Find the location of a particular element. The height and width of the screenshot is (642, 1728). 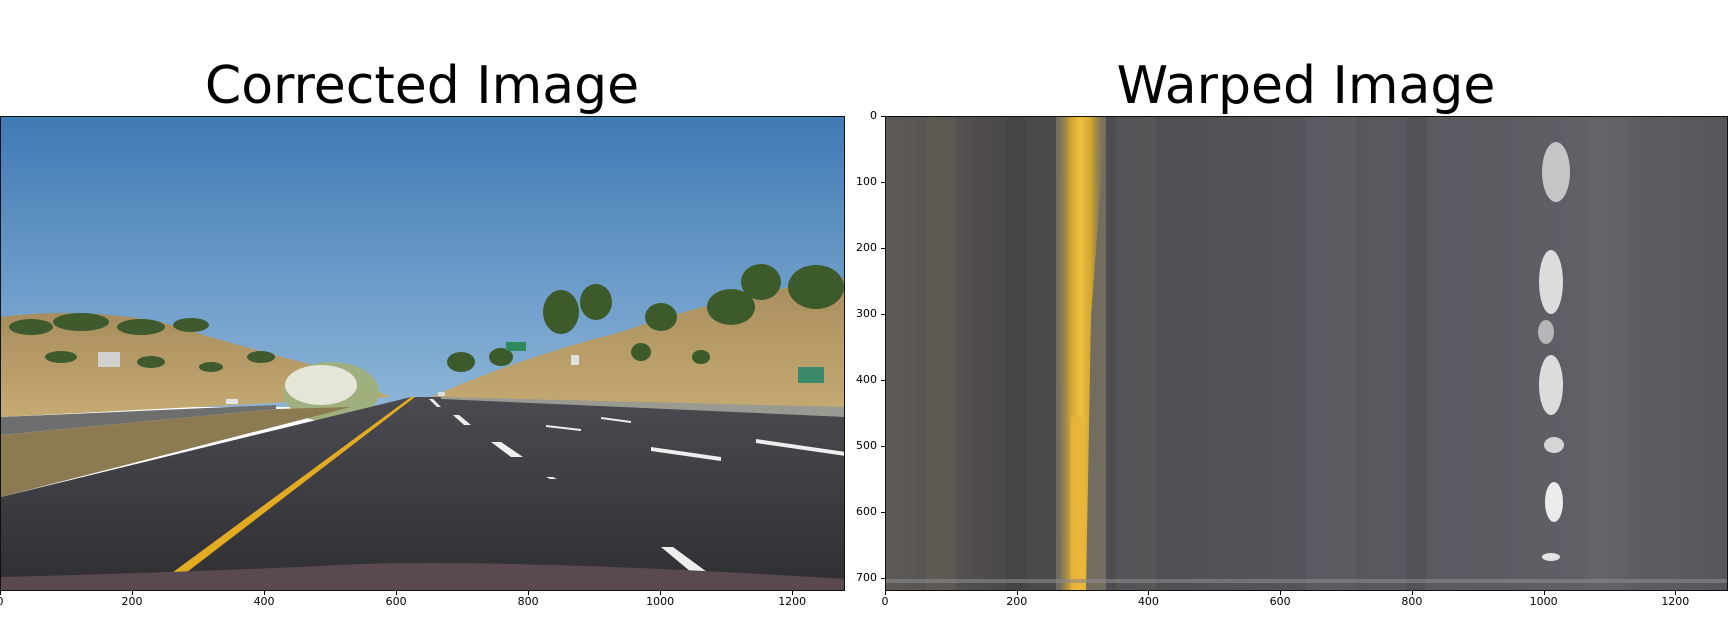

oncoming-car is located at coordinates (232, 401).